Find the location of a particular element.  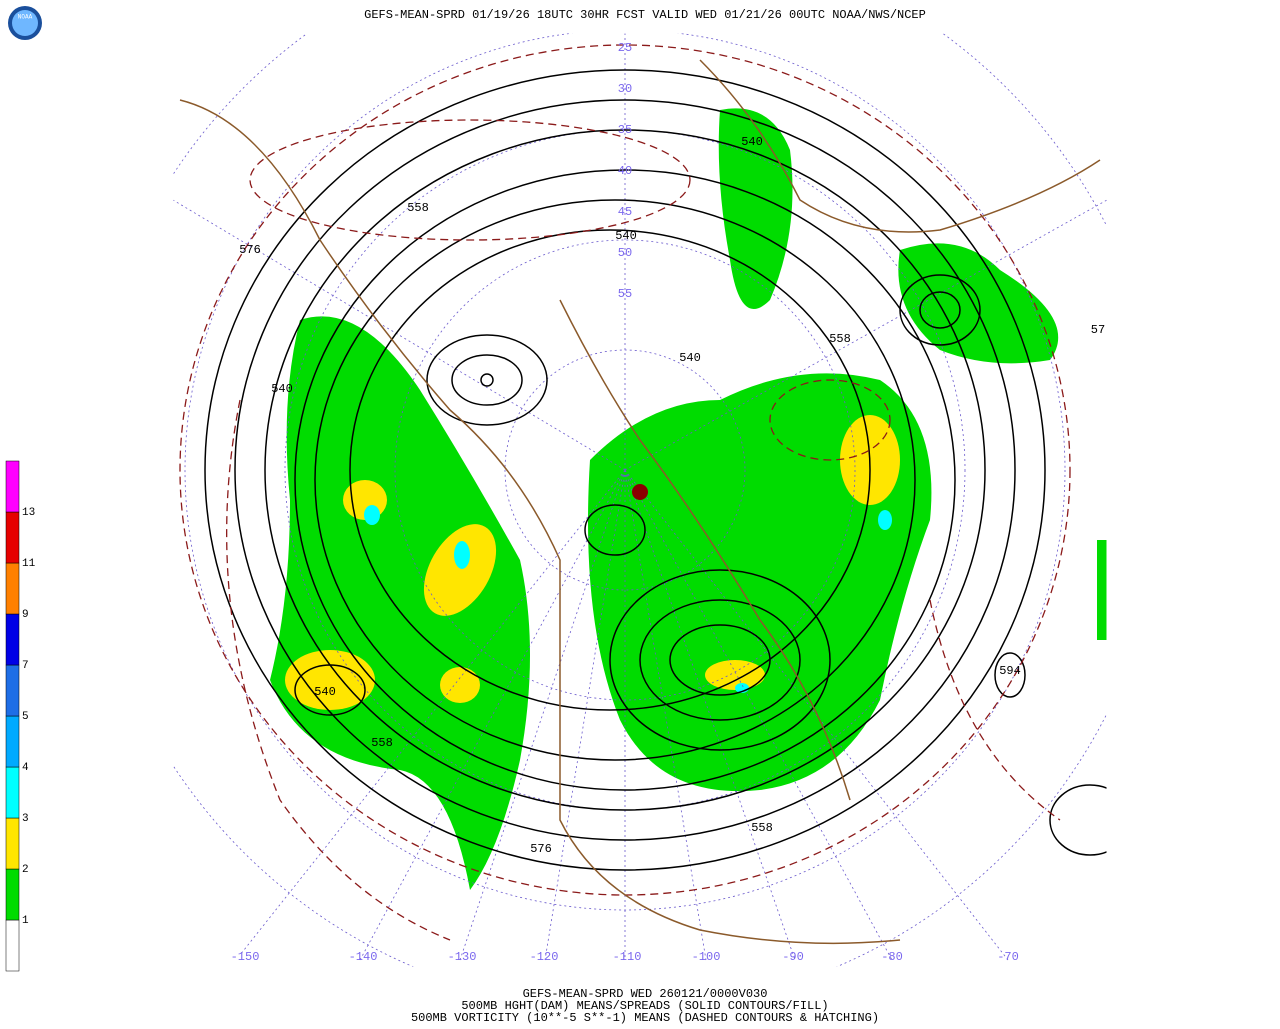

colorbar-label: 11 is located at coordinates (29, 564).